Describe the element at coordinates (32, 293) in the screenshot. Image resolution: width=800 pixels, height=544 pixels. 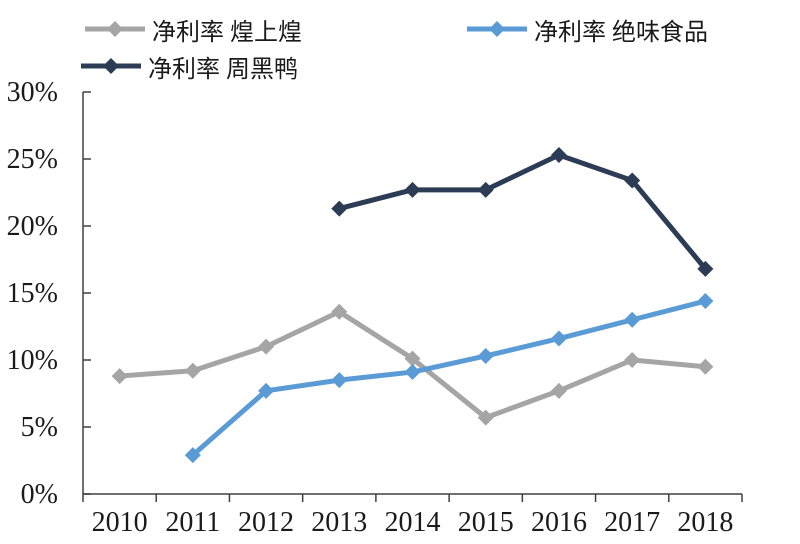
I see `svg-text: 15%` at that location.